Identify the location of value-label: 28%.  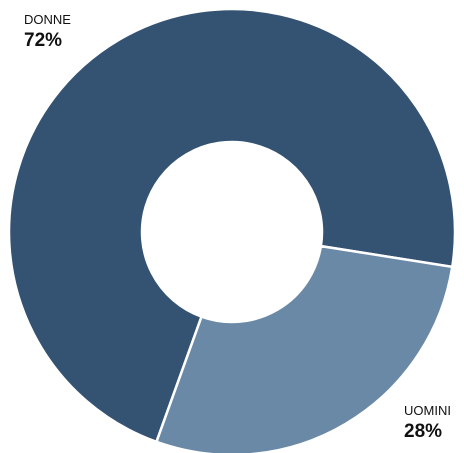
(423, 431).